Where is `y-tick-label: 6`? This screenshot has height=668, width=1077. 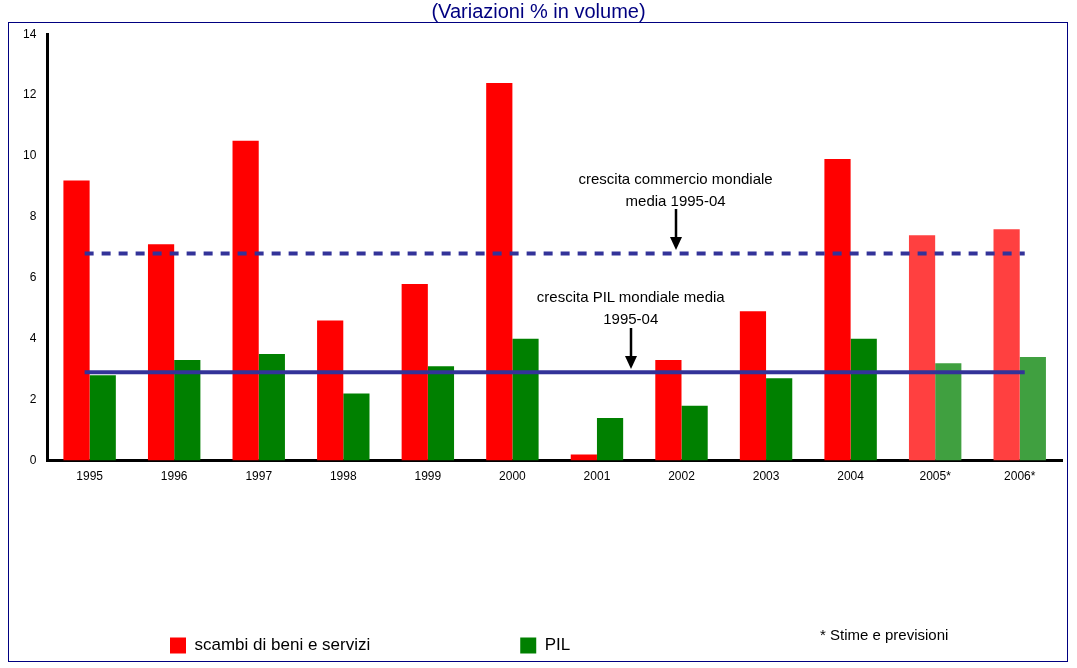
y-tick-label: 6 is located at coordinates (33, 277).